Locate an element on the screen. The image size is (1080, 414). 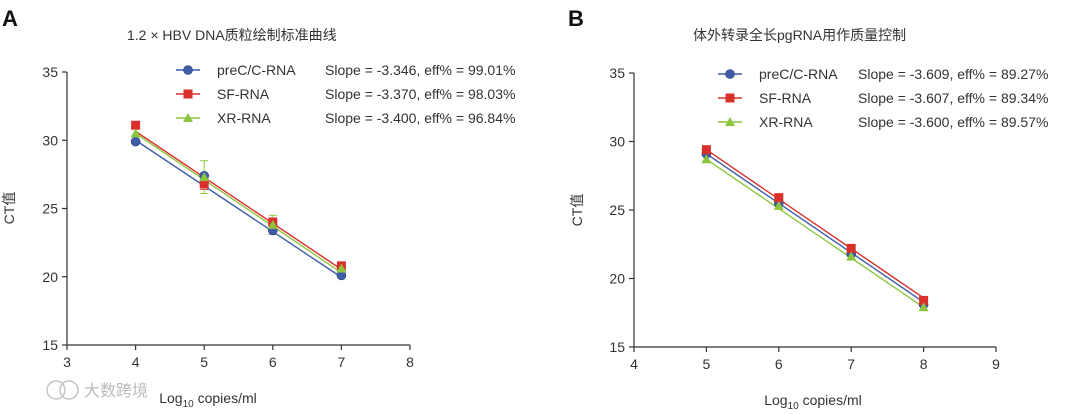
panel-letter-b: B is located at coordinates (576, 18).